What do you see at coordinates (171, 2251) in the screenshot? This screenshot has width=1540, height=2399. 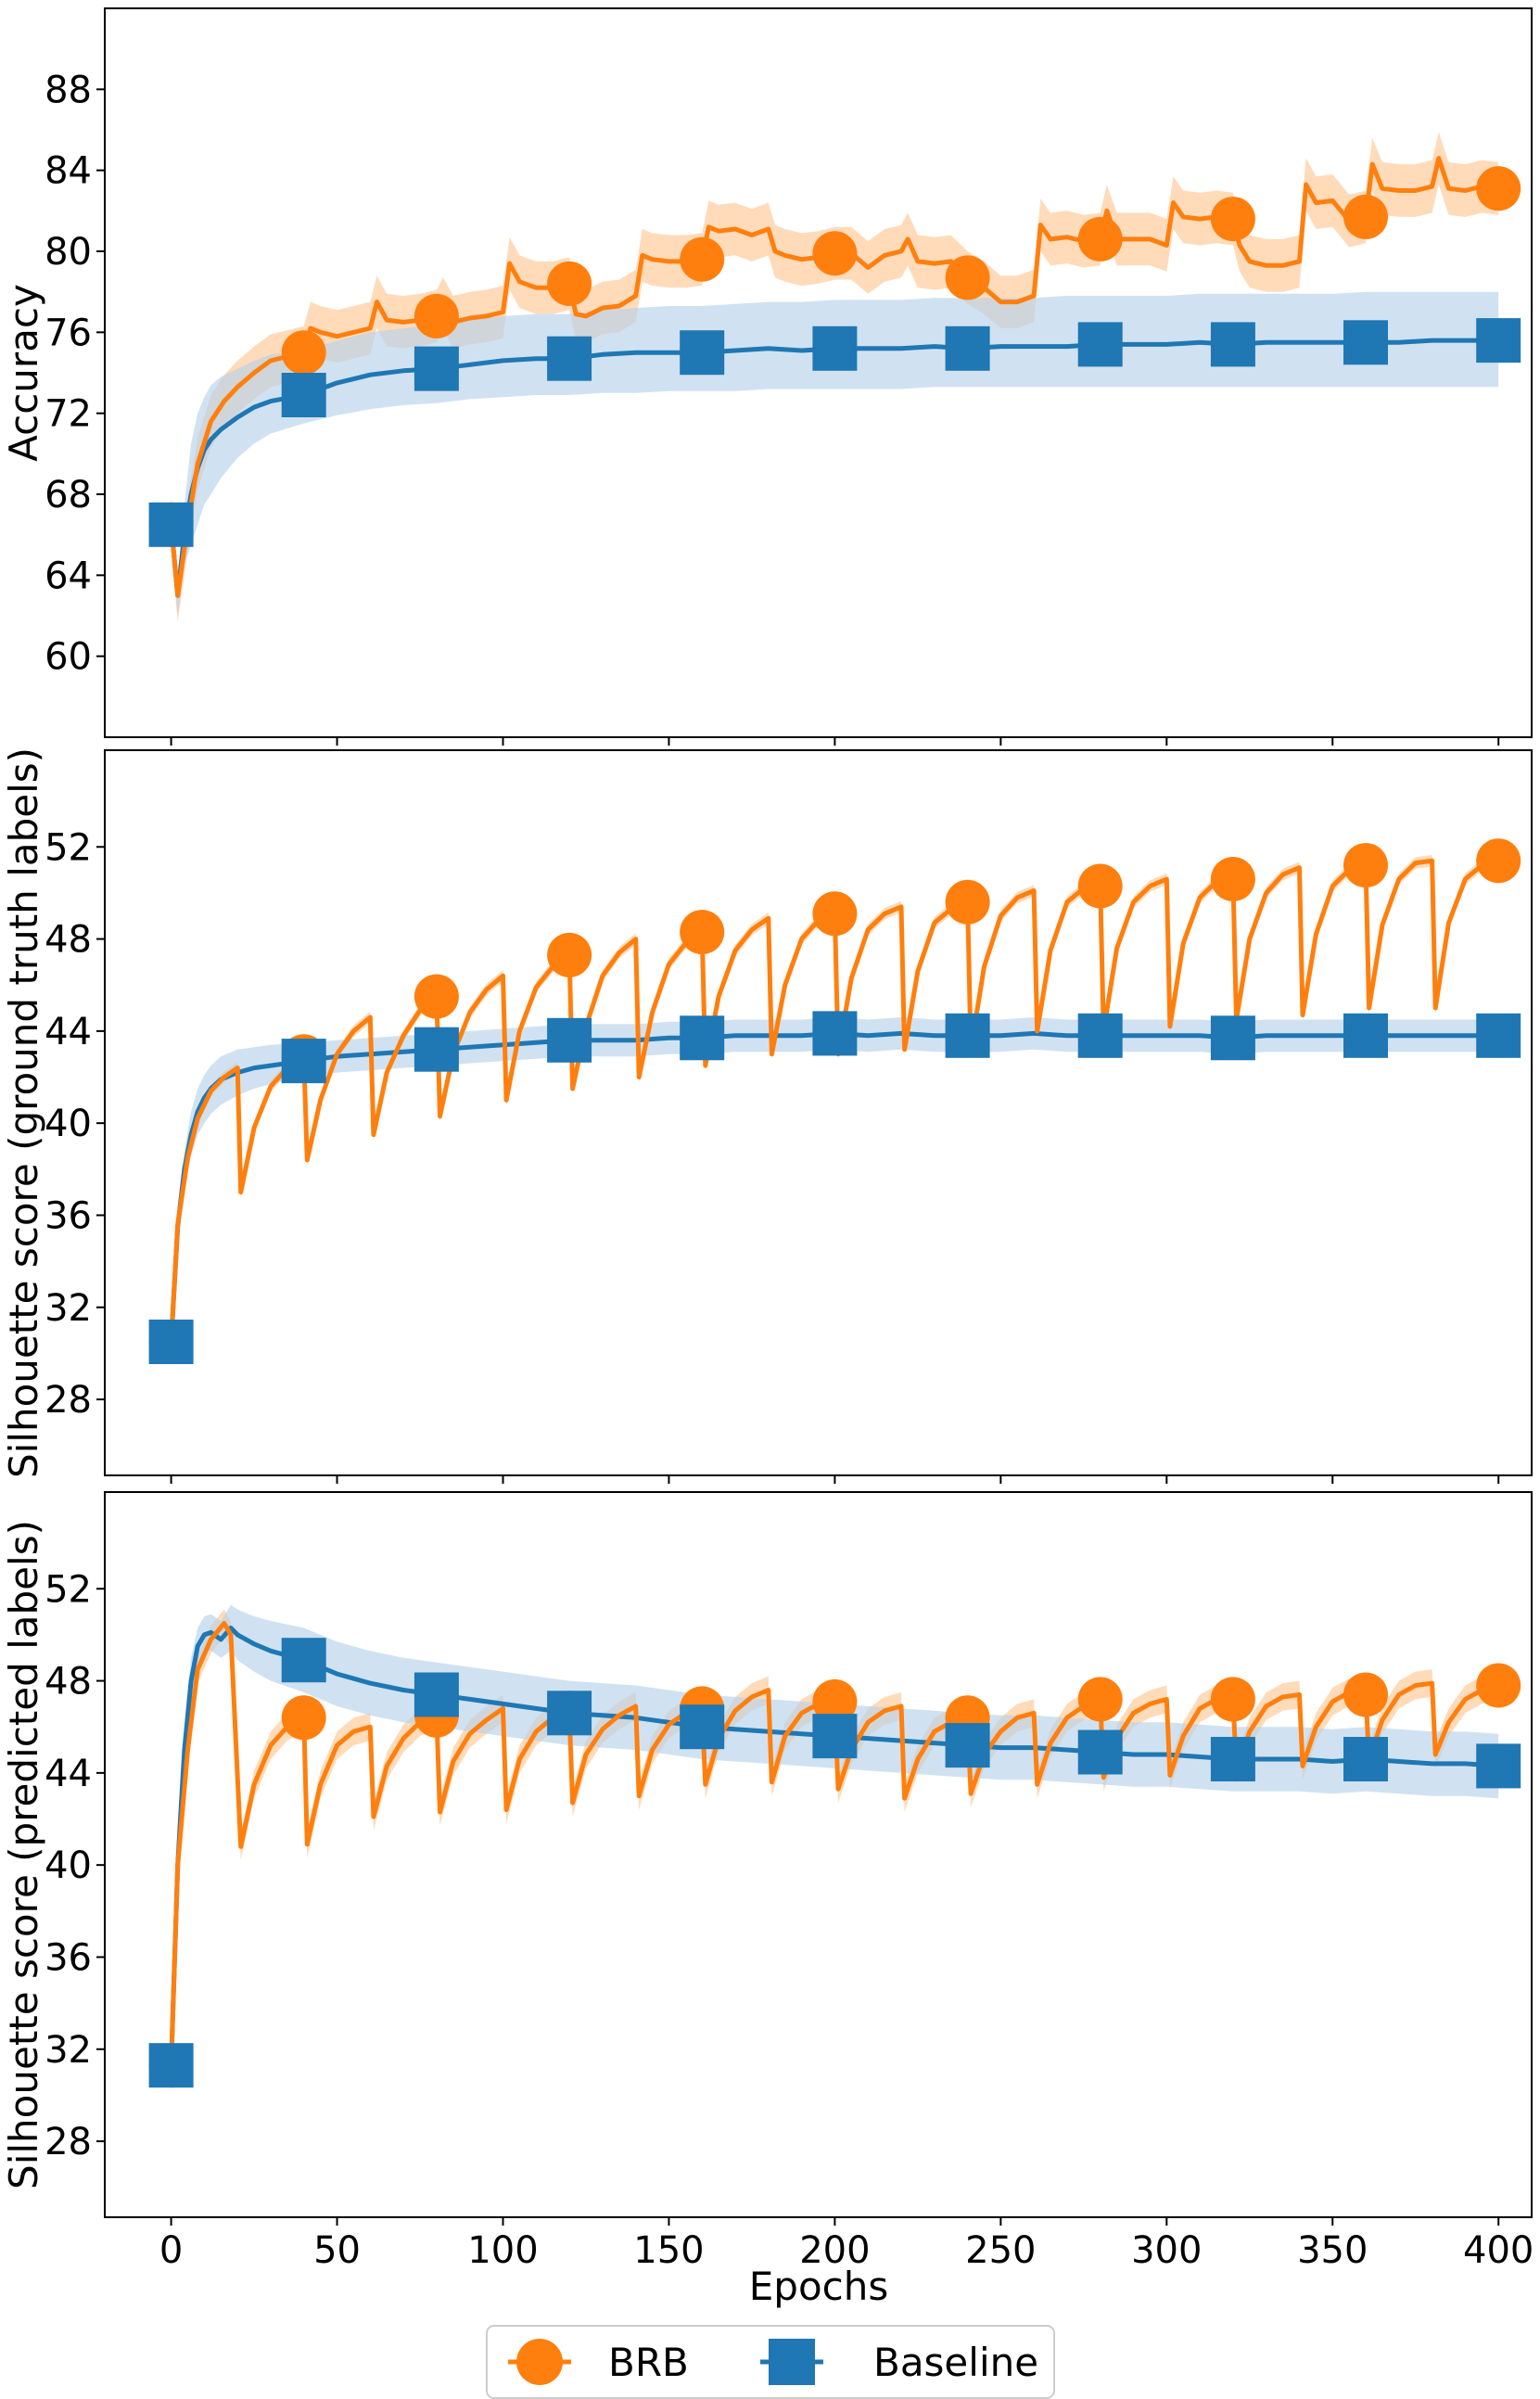 I see `x-tick-label: 0` at bounding box center [171, 2251].